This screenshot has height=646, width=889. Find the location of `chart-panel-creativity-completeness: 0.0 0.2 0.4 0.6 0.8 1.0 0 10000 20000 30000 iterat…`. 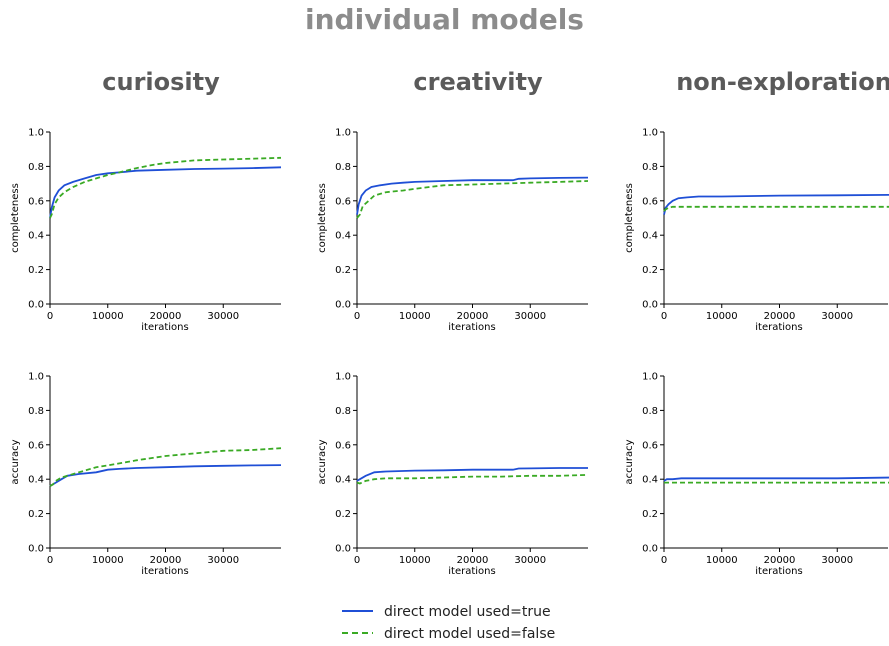

chart-panel-creativity-completeness: 0.0 0.2 0.4 0.6 0.8 1.0 0 10000 20000 30000 iterat… is located at coordinates (453, 230).